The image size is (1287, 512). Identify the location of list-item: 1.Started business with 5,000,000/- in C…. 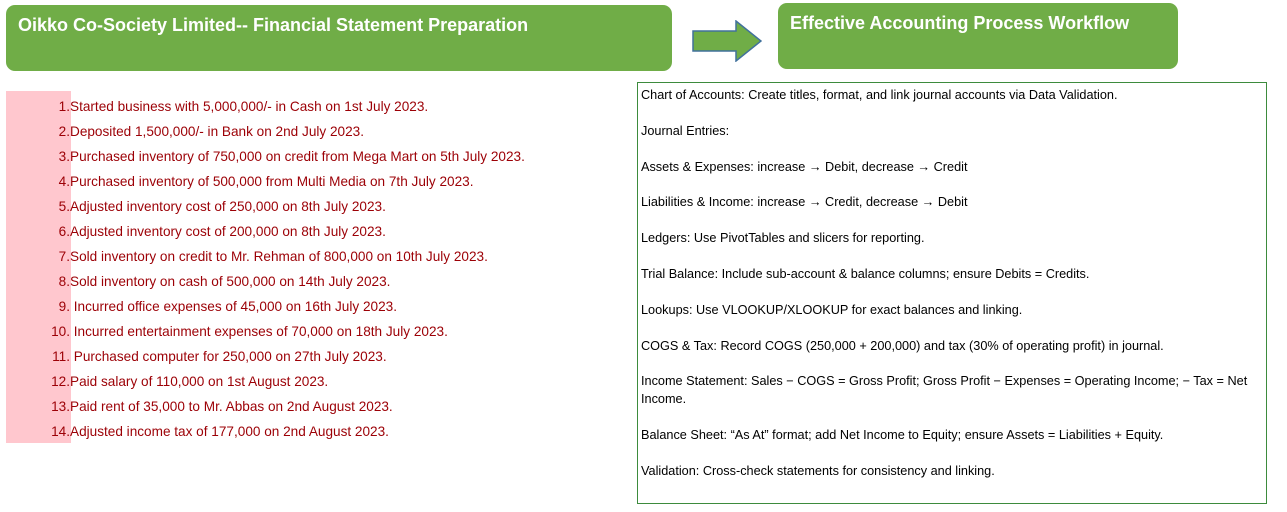
(316, 106).